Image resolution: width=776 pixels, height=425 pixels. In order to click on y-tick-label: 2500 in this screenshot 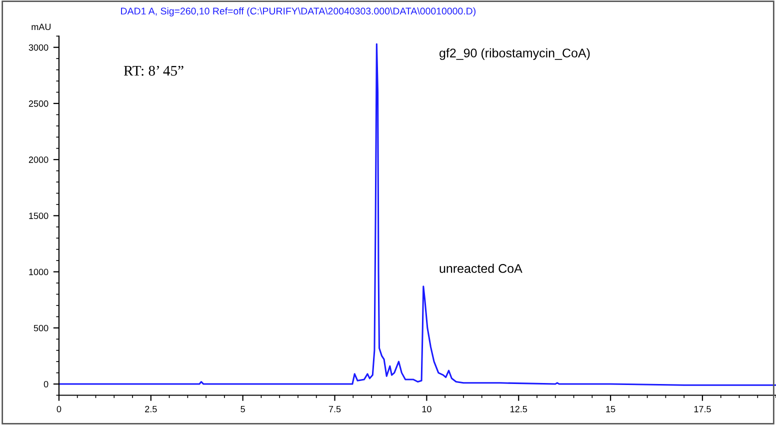, I will do `click(38, 103)`.